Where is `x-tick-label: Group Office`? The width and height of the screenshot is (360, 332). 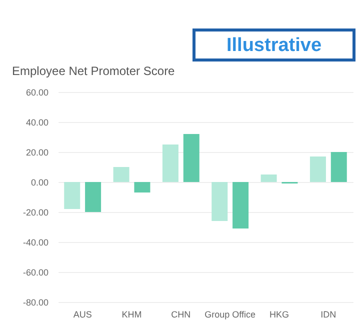 x-tick-label: Group Office is located at coordinates (230, 315).